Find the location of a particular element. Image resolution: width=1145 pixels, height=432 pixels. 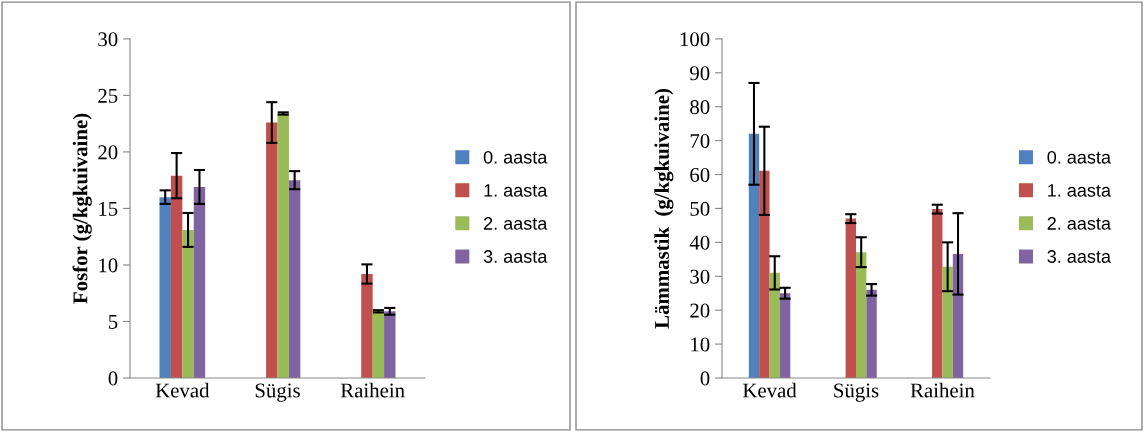

y-tick-label: 70 is located at coordinates (700, 141).